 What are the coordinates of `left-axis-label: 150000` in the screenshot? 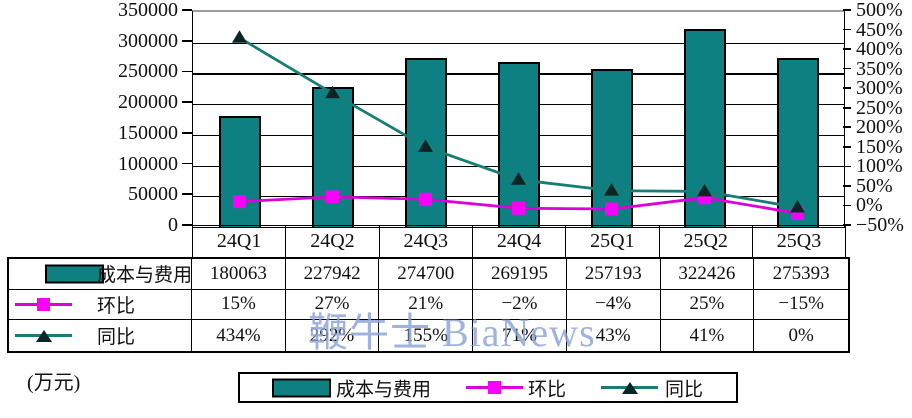 It's located at (148, 132).